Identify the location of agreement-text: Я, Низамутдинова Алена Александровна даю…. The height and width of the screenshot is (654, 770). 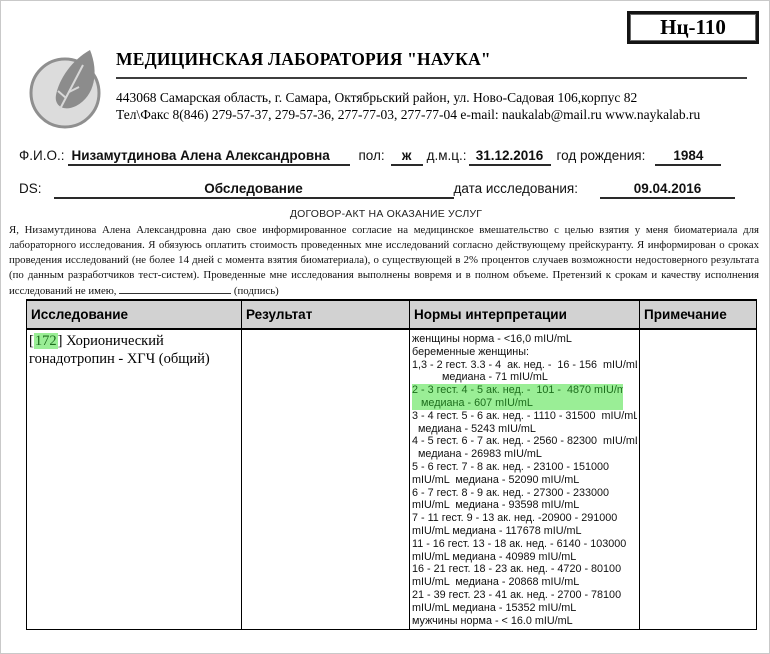
(384, 260).